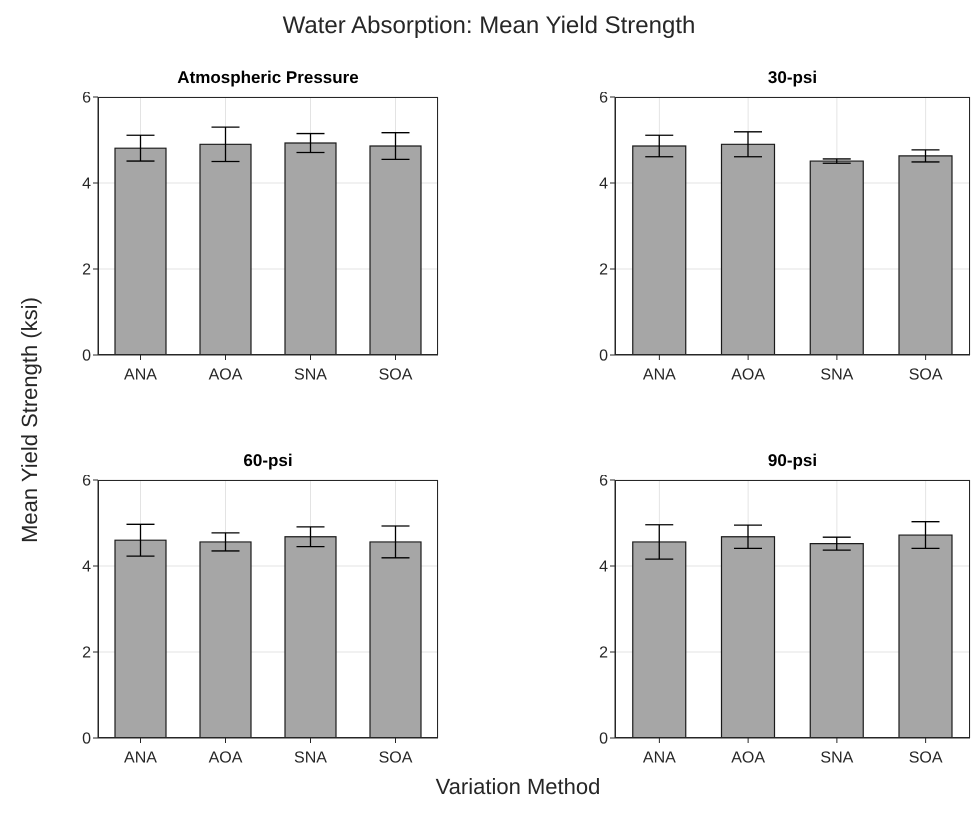  Describe the element at coordinates (489, 26) in the screenshot. I see `text: Water Absorption: Mean Yield Strength` at that location.